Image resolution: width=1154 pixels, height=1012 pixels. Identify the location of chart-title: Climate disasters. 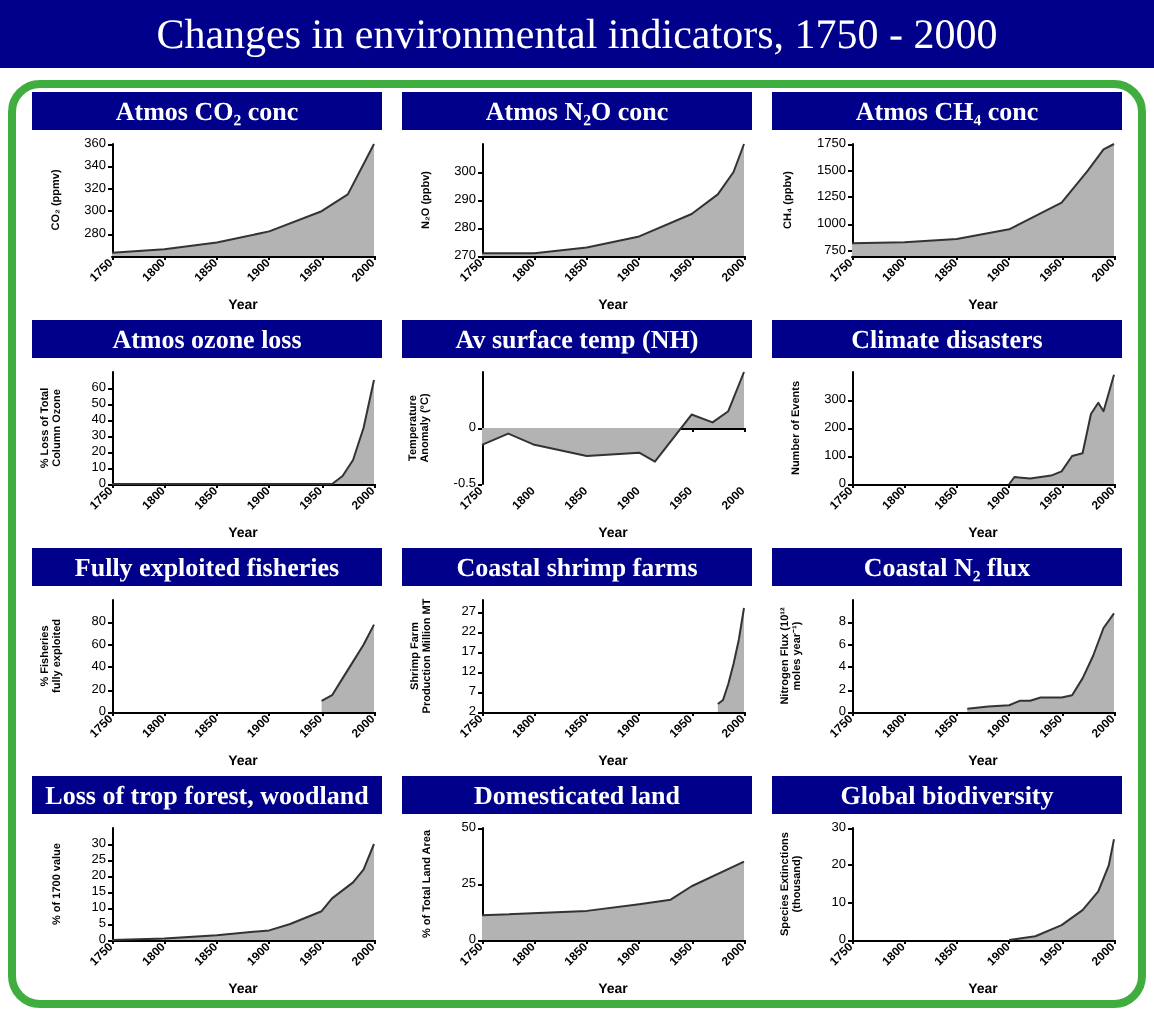
(947, 339).